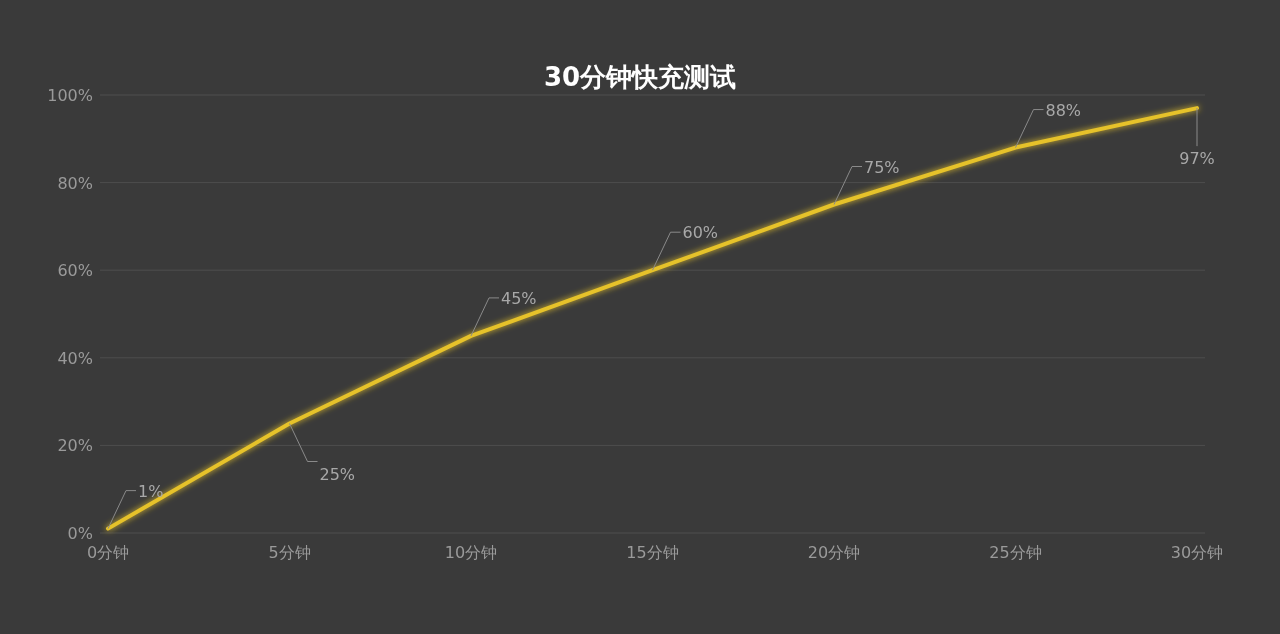 Image resolution: width=1280 pixels, height=634 pixels. What do you see at coordinates (652, 552) in the screenshot?
I see `x-tick-label: 15分钟` at bounding box center [652, 552].